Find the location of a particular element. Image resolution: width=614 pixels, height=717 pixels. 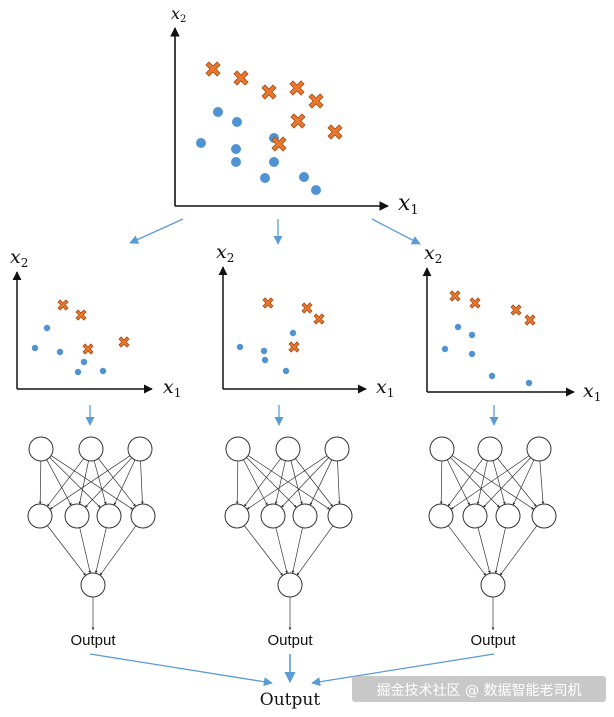

subset-plot-3: x2 x1 is located at coordinates (511, 323).